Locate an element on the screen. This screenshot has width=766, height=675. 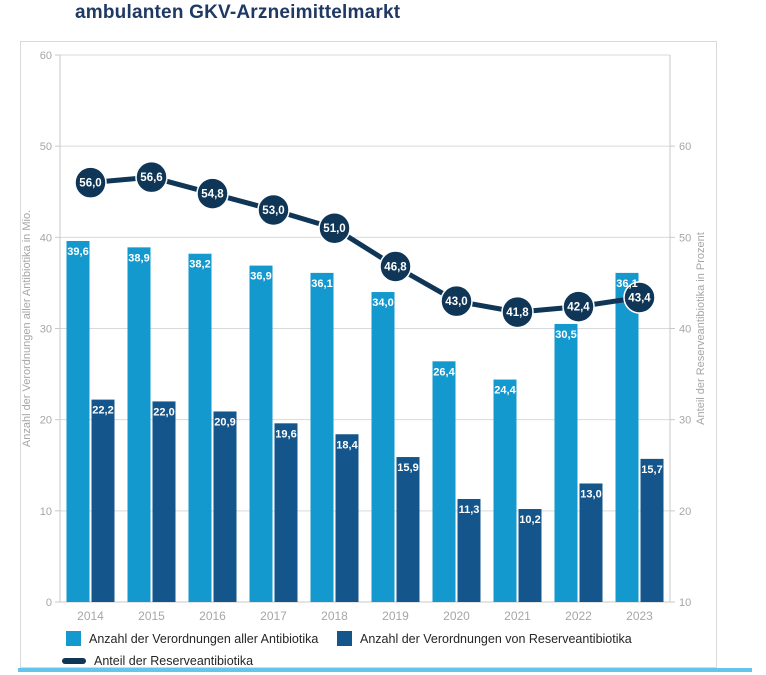
line-point-label-2016: 54,8 is located at coordinates (212, 195).